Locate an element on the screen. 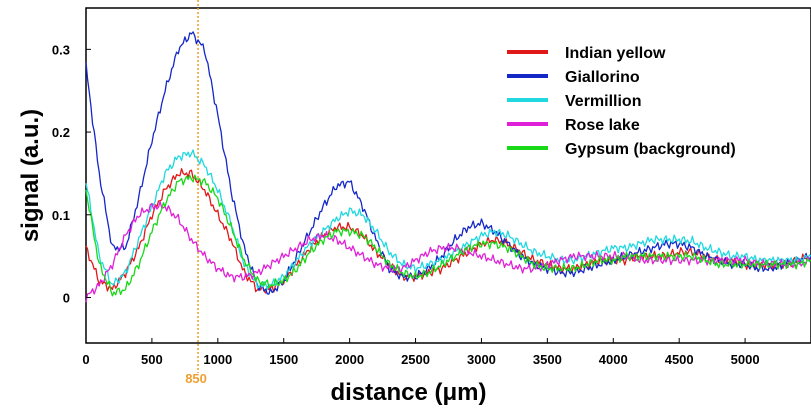  y-axis-title: signal (a.u.) is located at coordinates (30, 175).